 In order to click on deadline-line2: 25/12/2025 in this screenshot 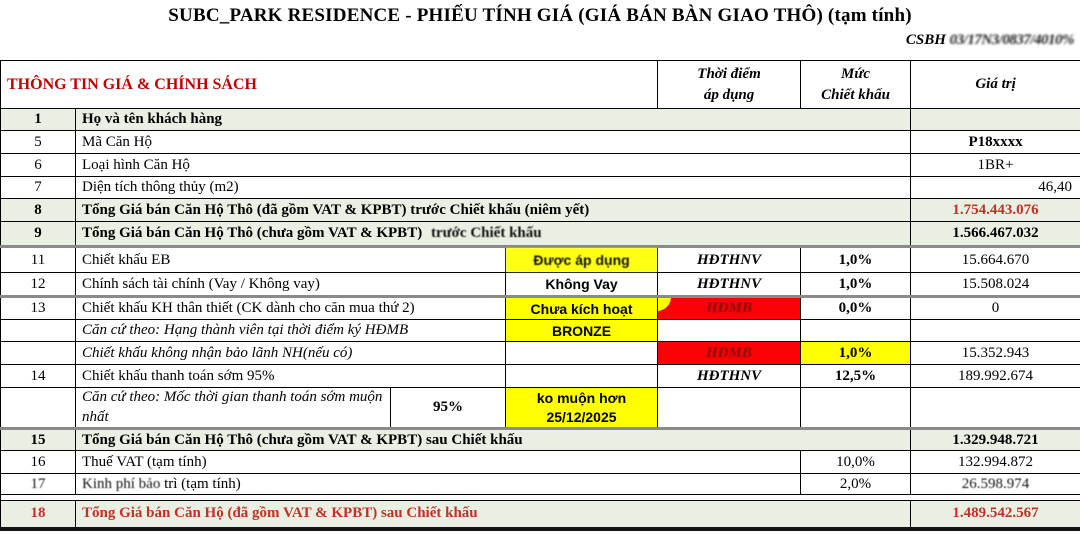, I will do `click(581, 416)`.